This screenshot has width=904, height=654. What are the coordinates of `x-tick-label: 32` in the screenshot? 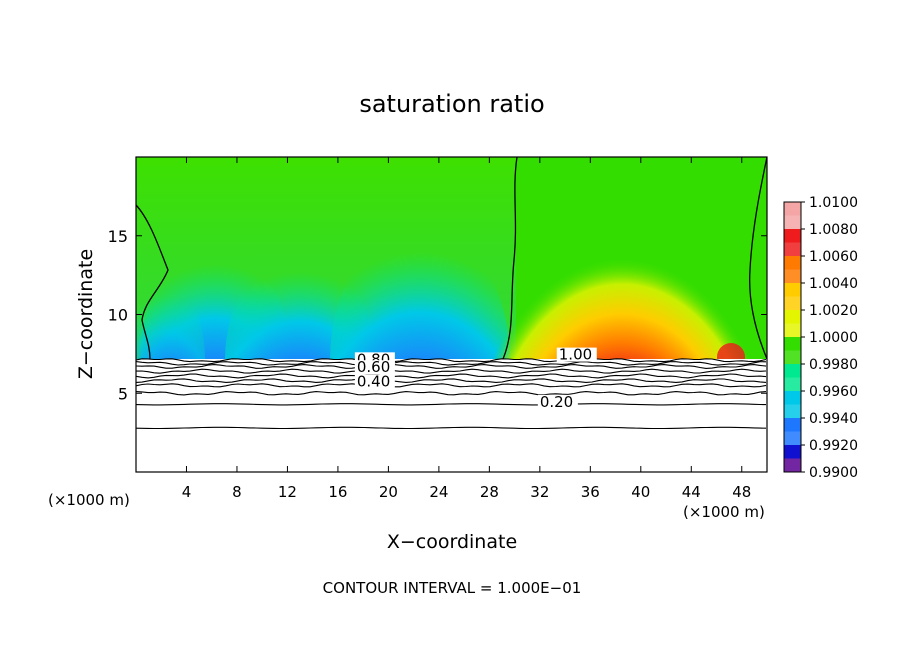 It's located at (539, 492).